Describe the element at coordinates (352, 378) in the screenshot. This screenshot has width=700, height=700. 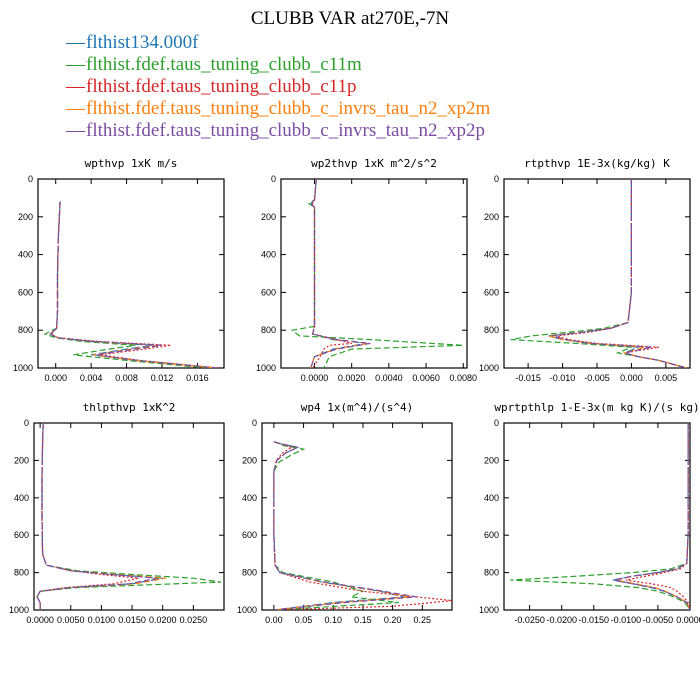
I see `x-tick-label: 0.0020` at that location.